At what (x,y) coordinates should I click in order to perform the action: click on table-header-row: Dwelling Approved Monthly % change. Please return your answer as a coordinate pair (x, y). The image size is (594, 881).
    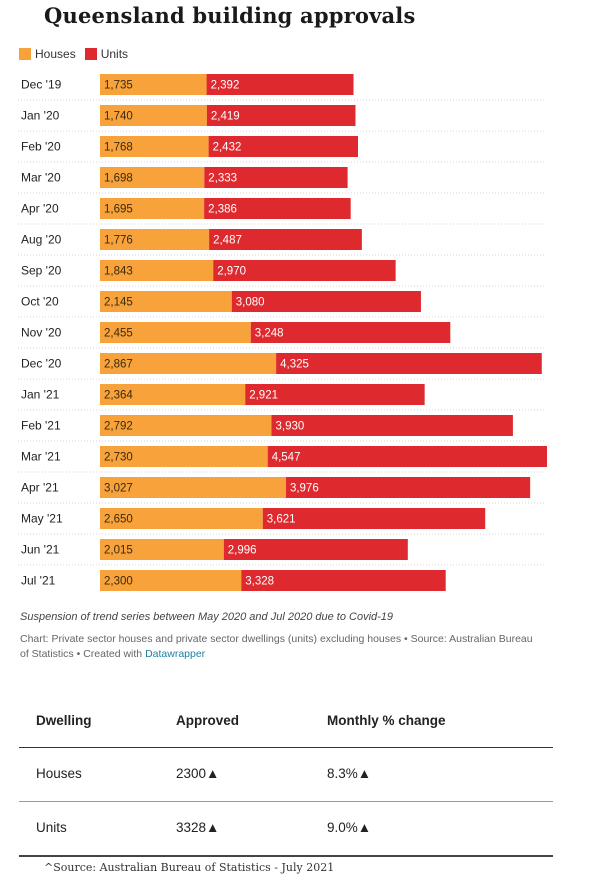
    Looking at the image, I should click on (286, 721).